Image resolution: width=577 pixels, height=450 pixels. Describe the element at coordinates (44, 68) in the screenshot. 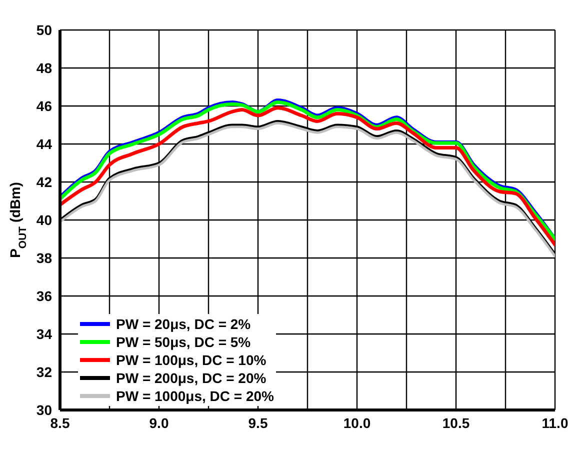

I see `y-tick-label: 48` at that location.